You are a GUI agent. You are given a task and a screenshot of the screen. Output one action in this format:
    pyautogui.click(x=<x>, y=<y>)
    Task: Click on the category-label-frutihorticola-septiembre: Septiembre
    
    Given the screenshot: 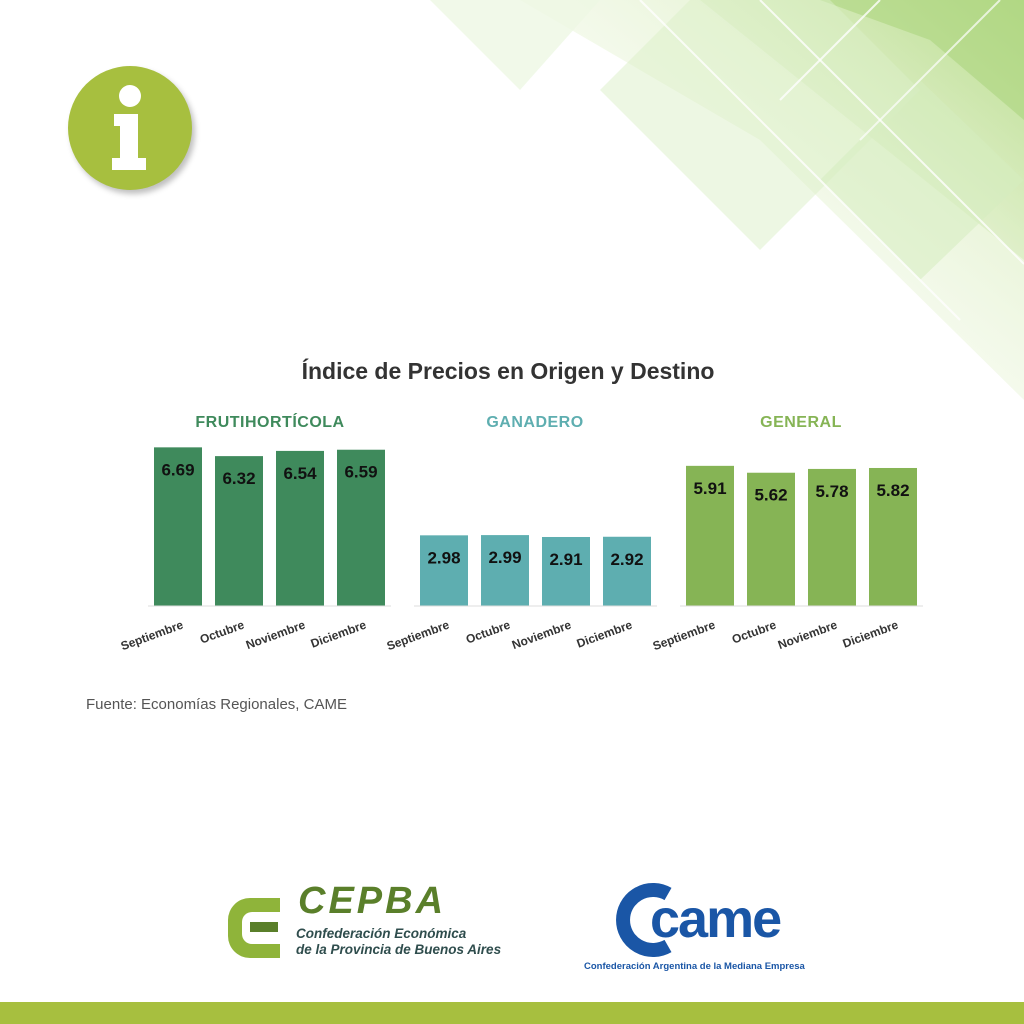 What is the action you would take?
    pyautogui.click(x=152, y=636)
    